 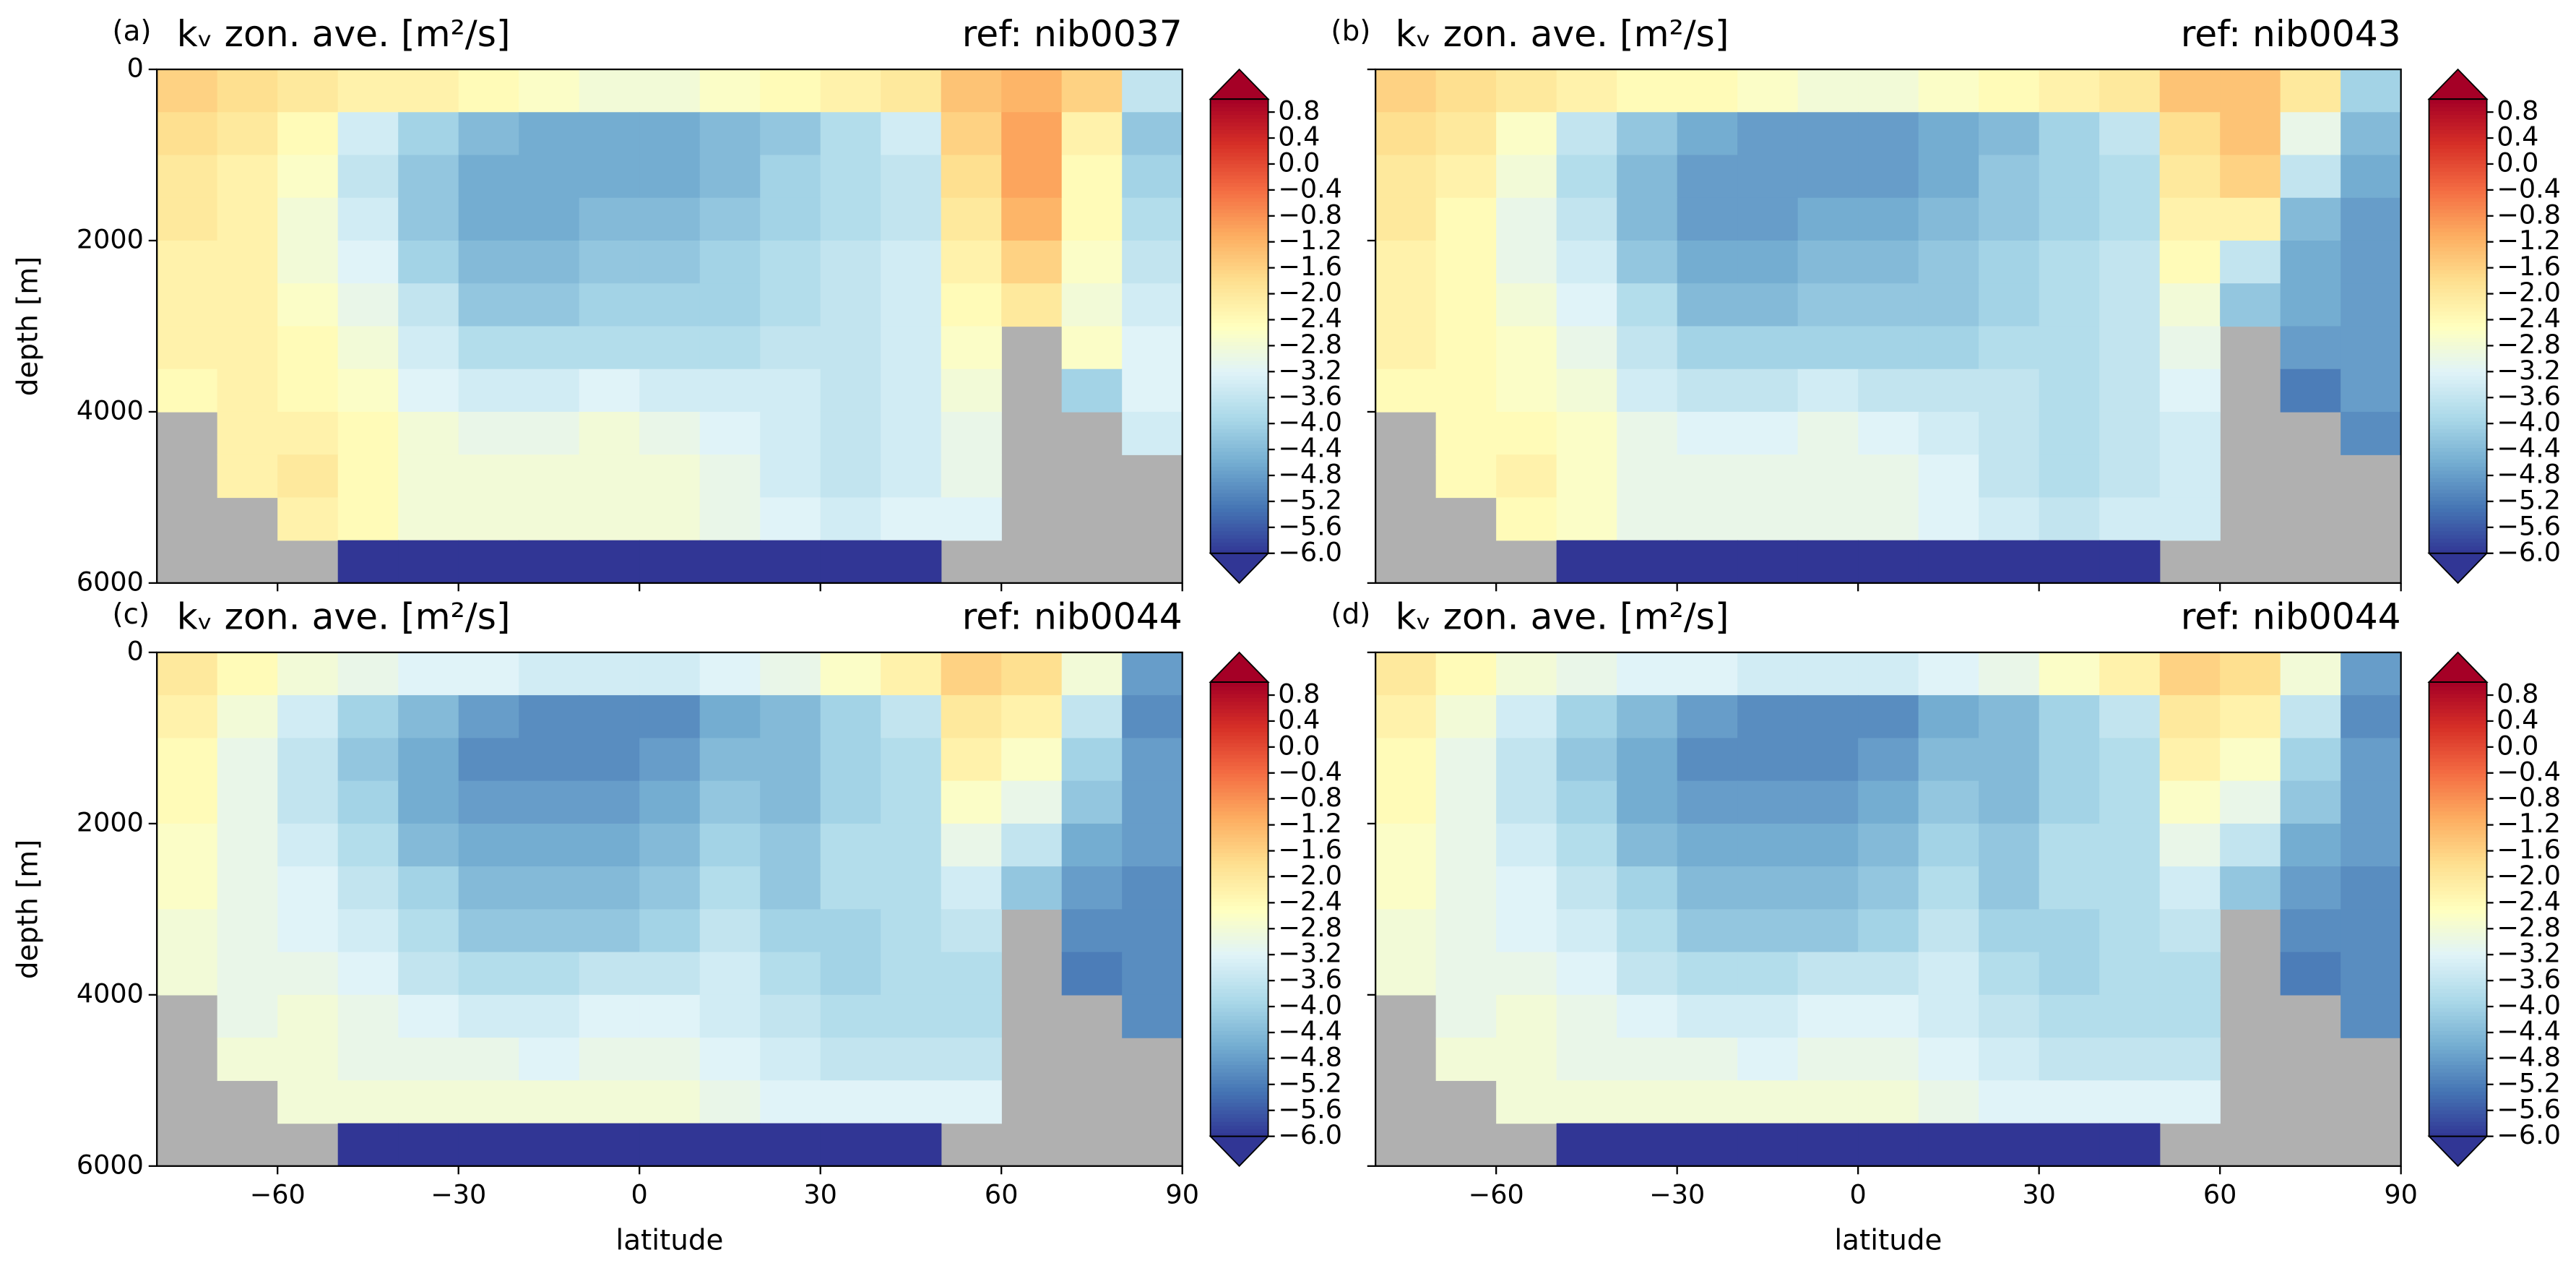 I want to click on colorbar-tick-label: −4.0, so click(x=2529, y=1006).